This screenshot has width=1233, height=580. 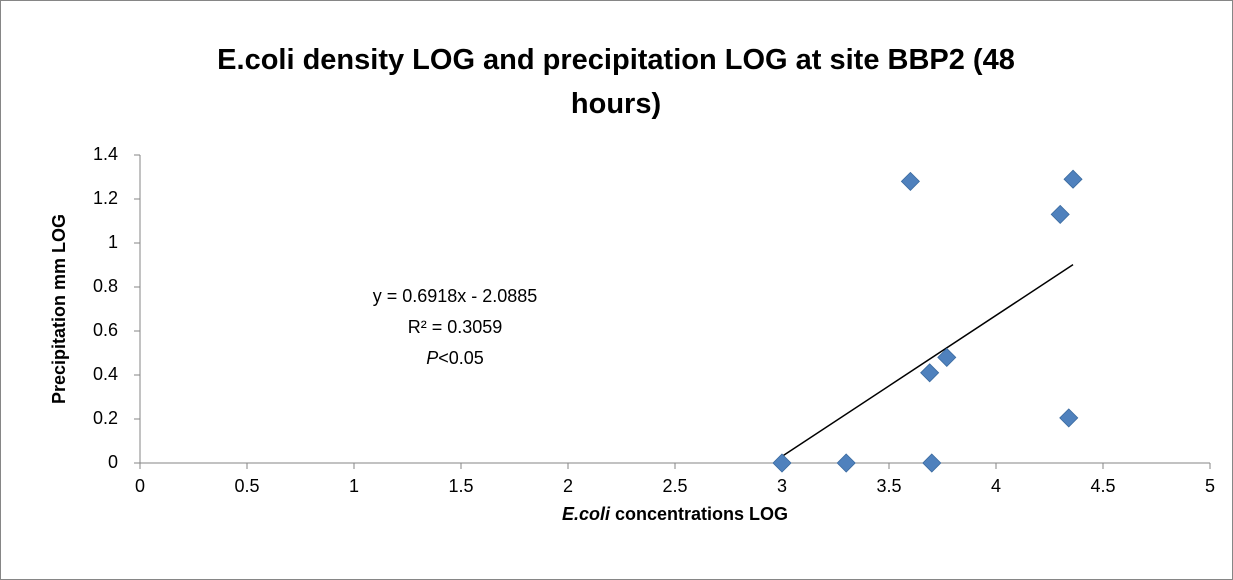 I want to click on annotation: P<0.05, so click(x=455, y=358).